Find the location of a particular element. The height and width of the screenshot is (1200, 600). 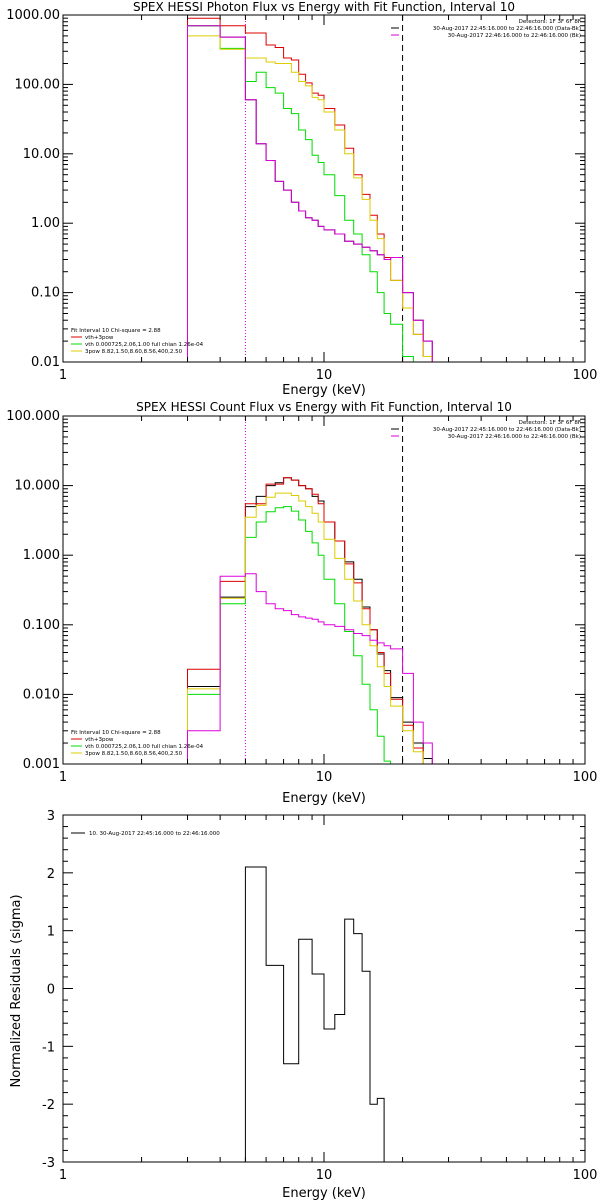

y-tick-label: 2 is located at coordinates (51, 874).